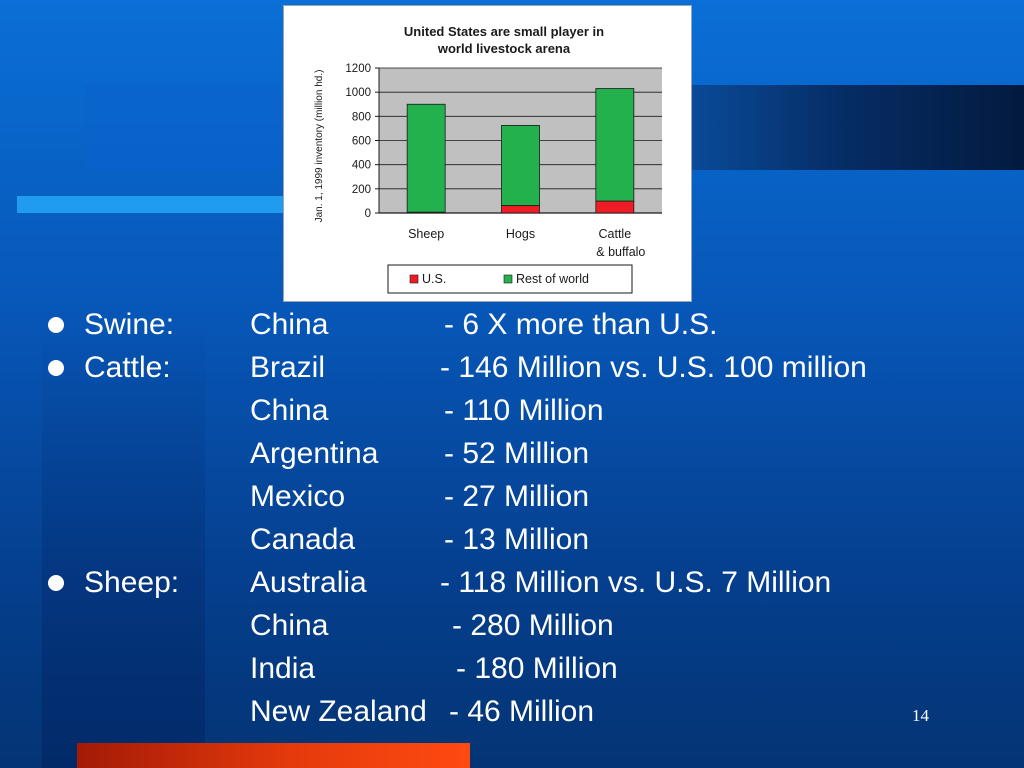  What do you see at coordinates (517, 496) in the screenshot?
I see `bullet-detail: - 27 Million` at bounding box center [517, 496].